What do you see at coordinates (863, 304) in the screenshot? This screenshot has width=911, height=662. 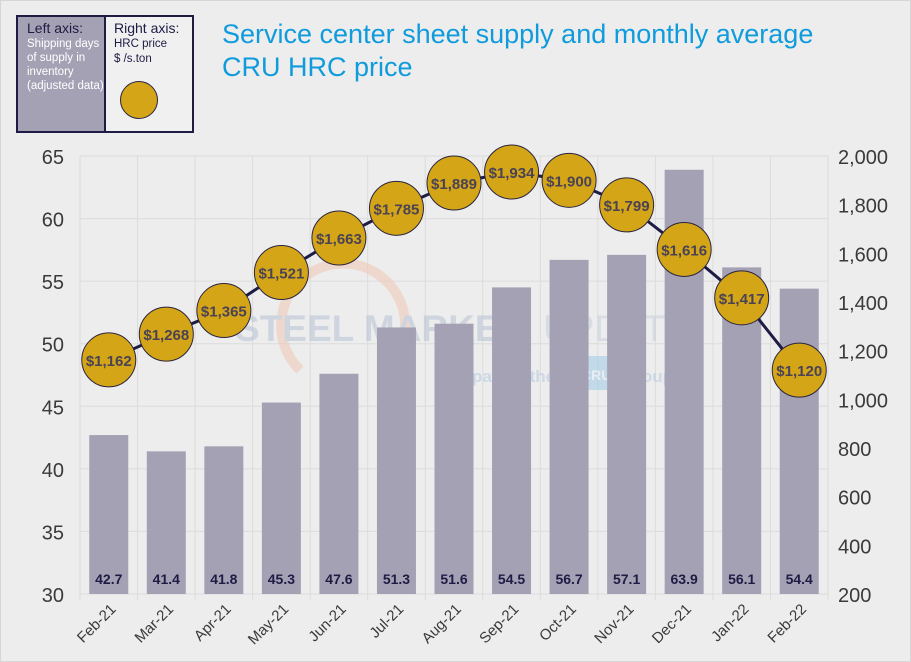 I see `right-axis-tick: 1,400` at bounding box center [863, 304].